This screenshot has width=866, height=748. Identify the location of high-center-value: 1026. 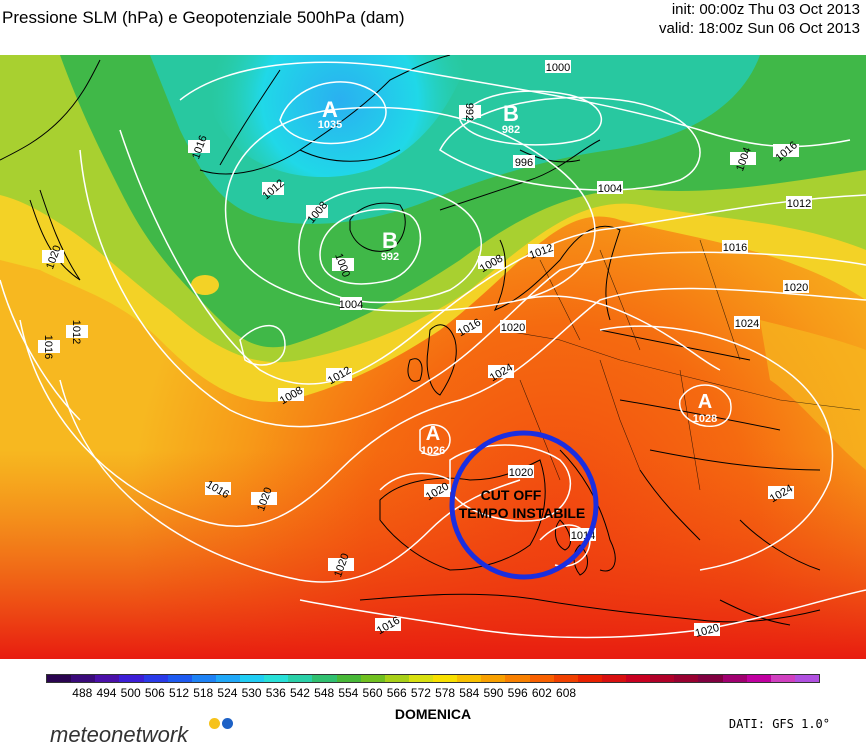
(433, 451).